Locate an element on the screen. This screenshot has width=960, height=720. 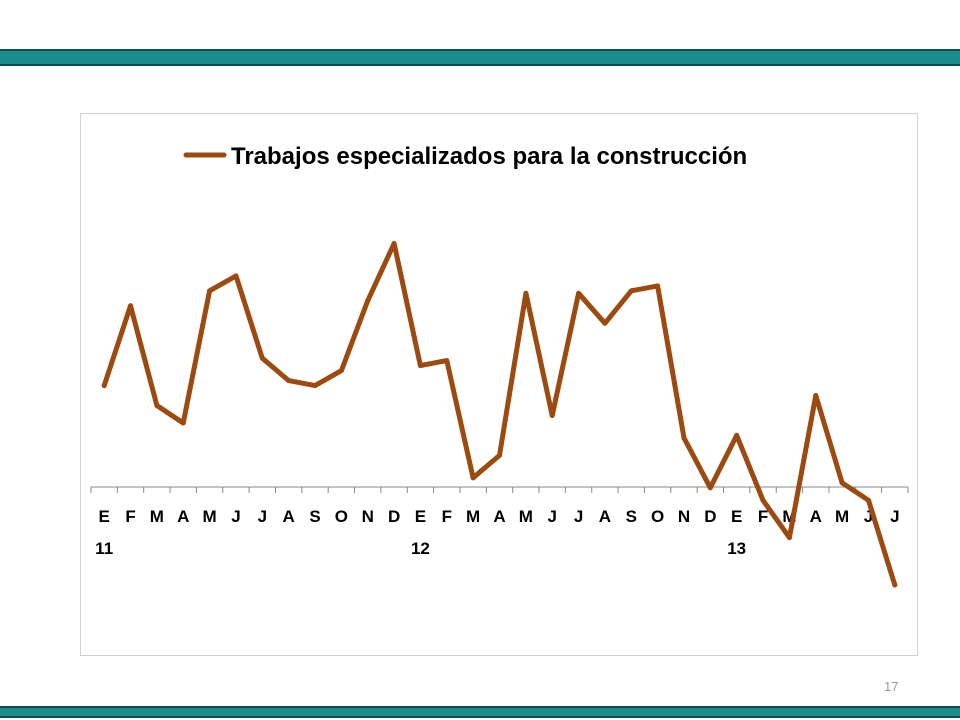
top-accent-bar is located at coordinates (480, 57).